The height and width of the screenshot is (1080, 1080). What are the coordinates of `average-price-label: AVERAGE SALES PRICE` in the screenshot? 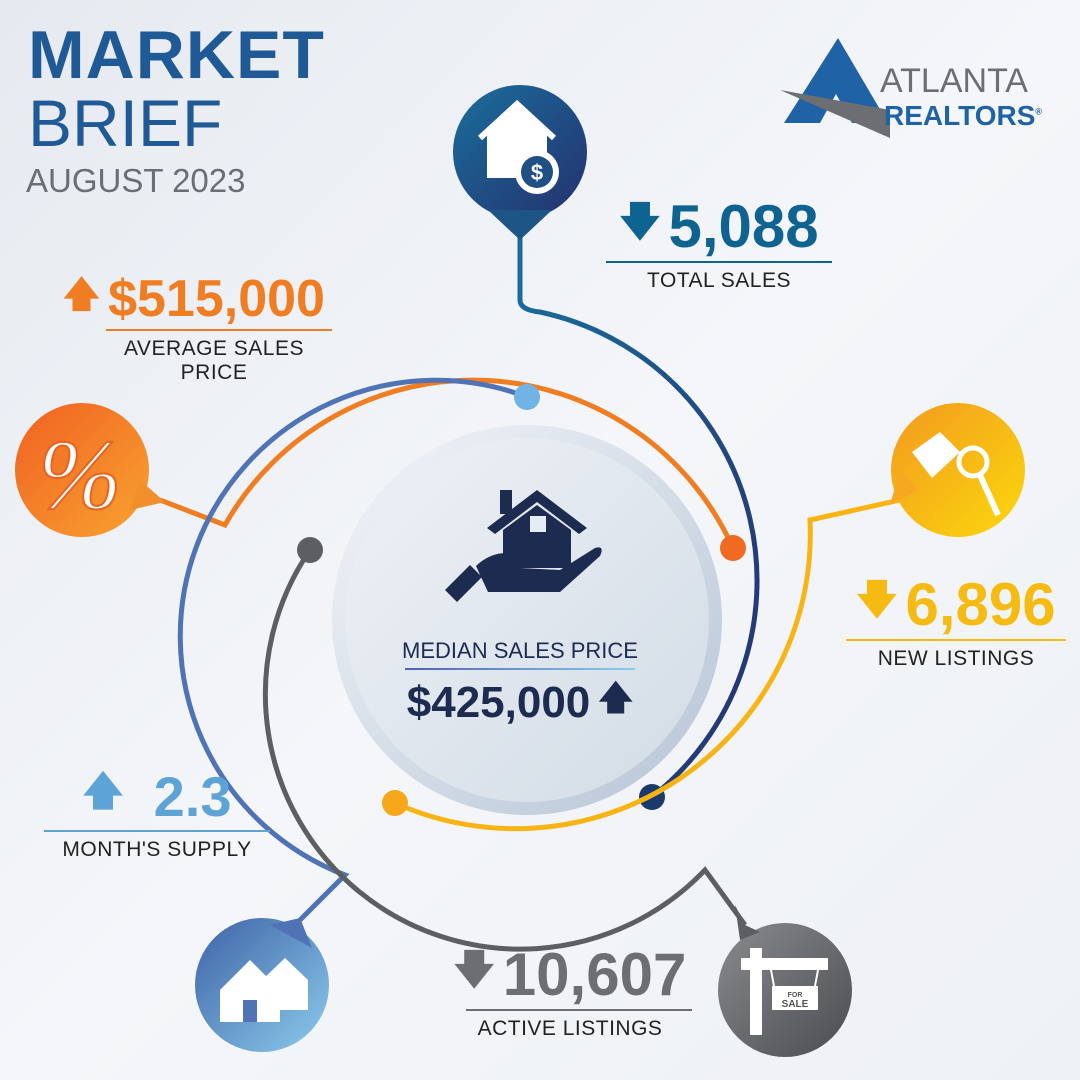 It's located at (214, 360).